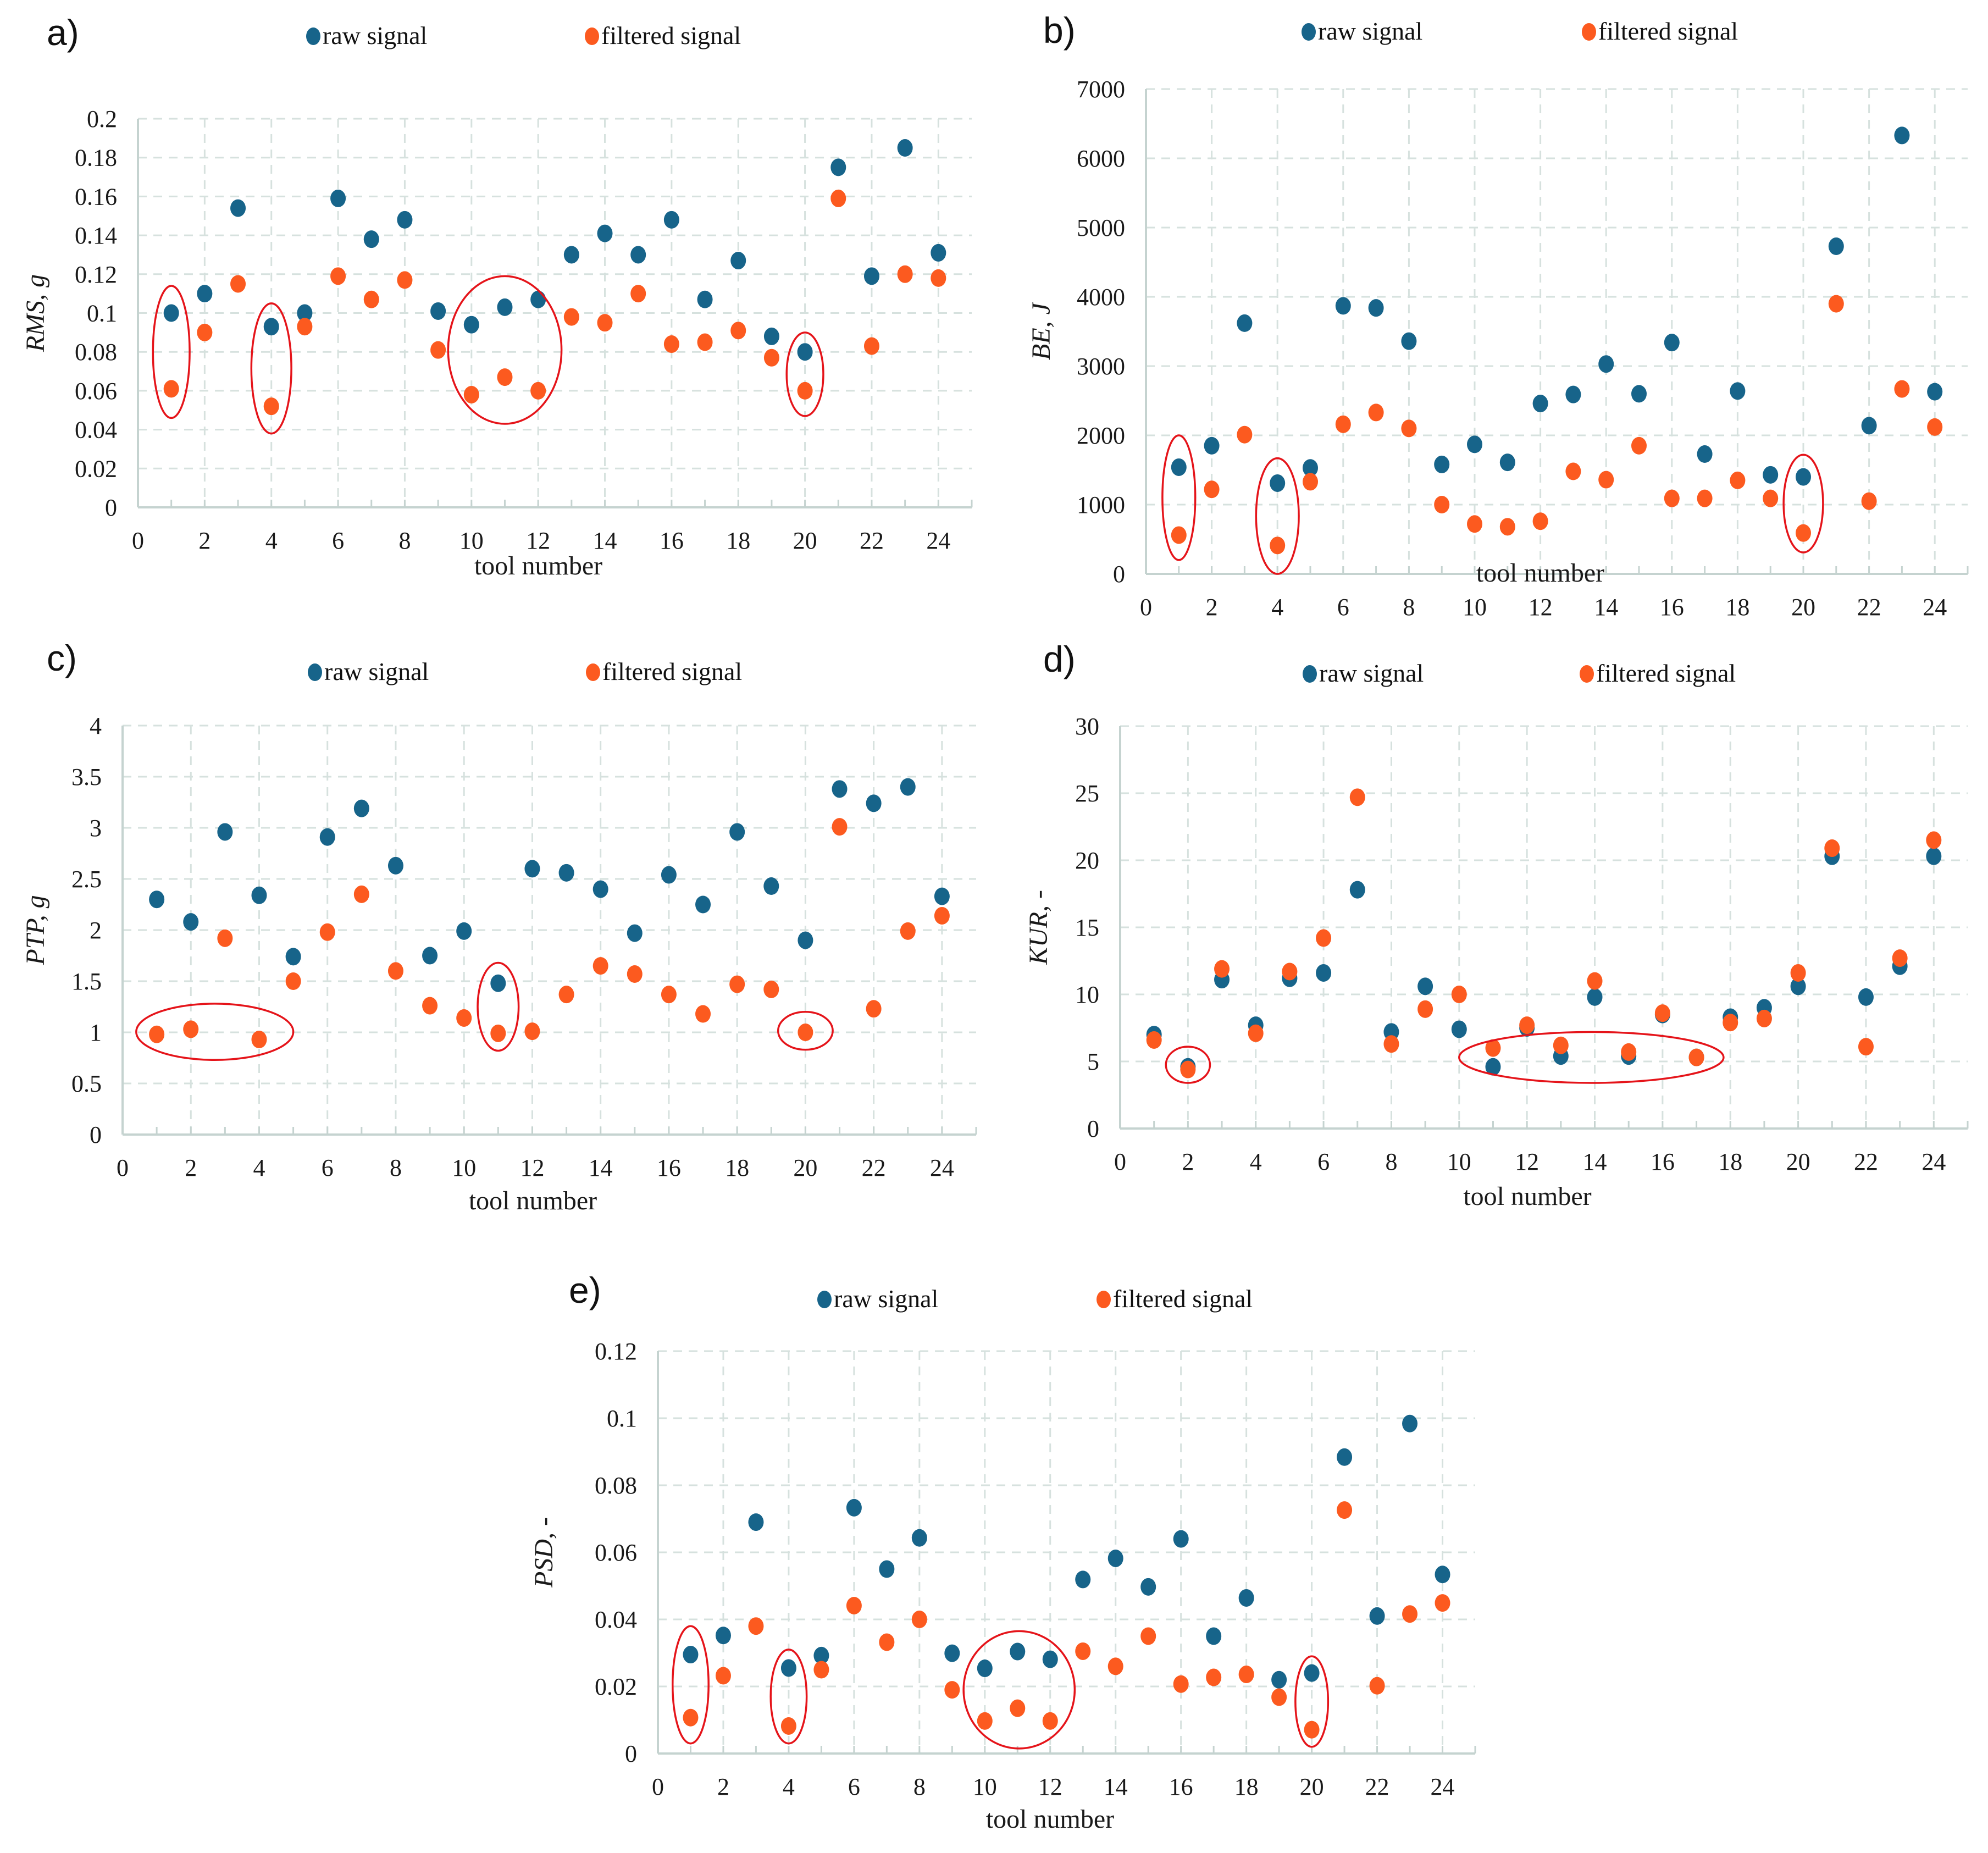 The image size is (1988, 1853). What do you see at coordinates (671, 35) in the screenshot?
I see `legend-label-filtered: filtered signal` at bounding box center [671, 35].